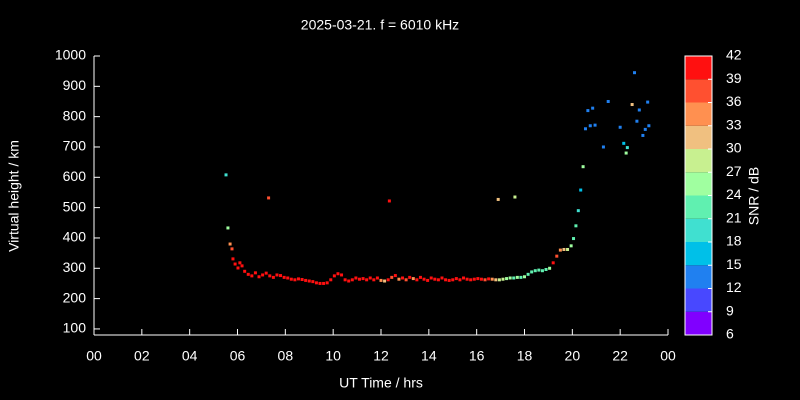 Image resolution: width=800 pixels, height=400 pixels. Describe the element at coordinates (573, 356) in the screenshot. I see `x-tick-label: 20` at that location.